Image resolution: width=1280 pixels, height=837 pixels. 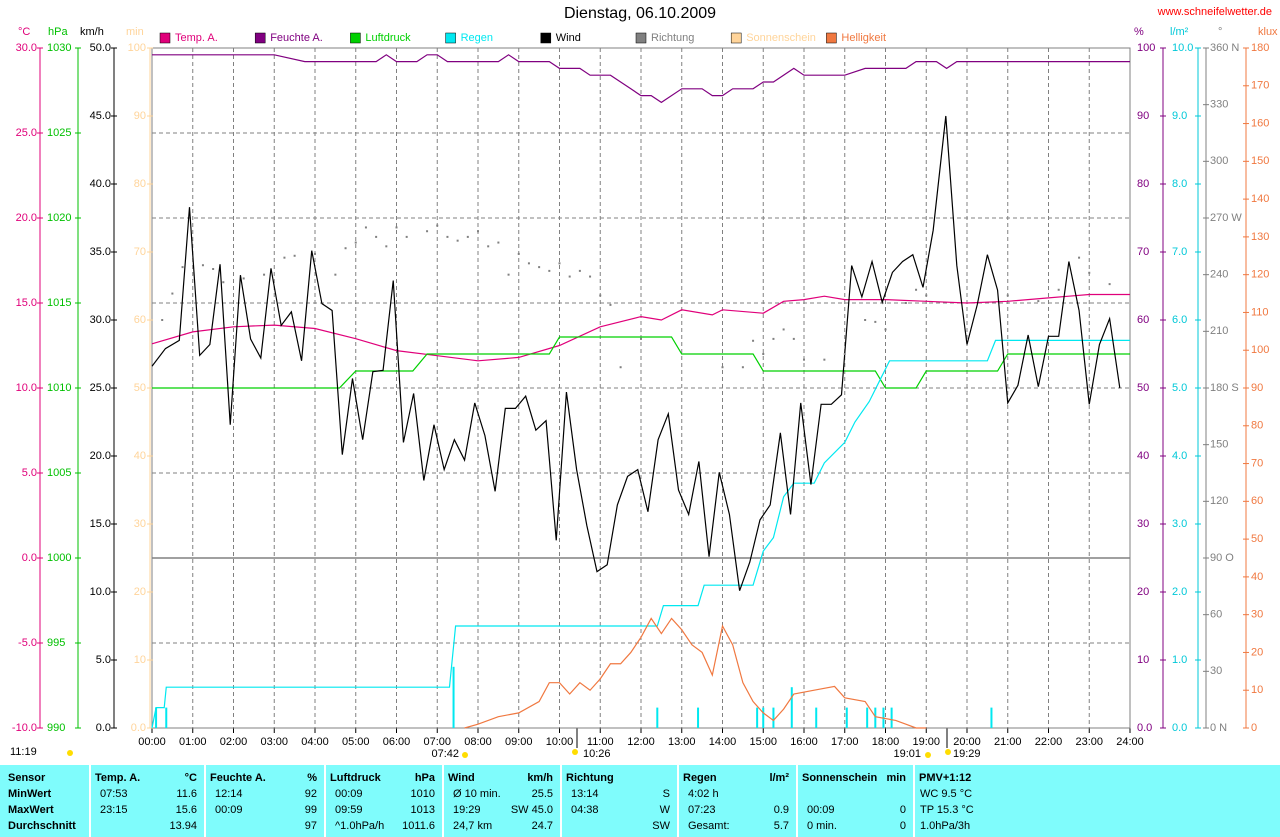 I want to click on table-cell: S, so click(x=666, y=794).